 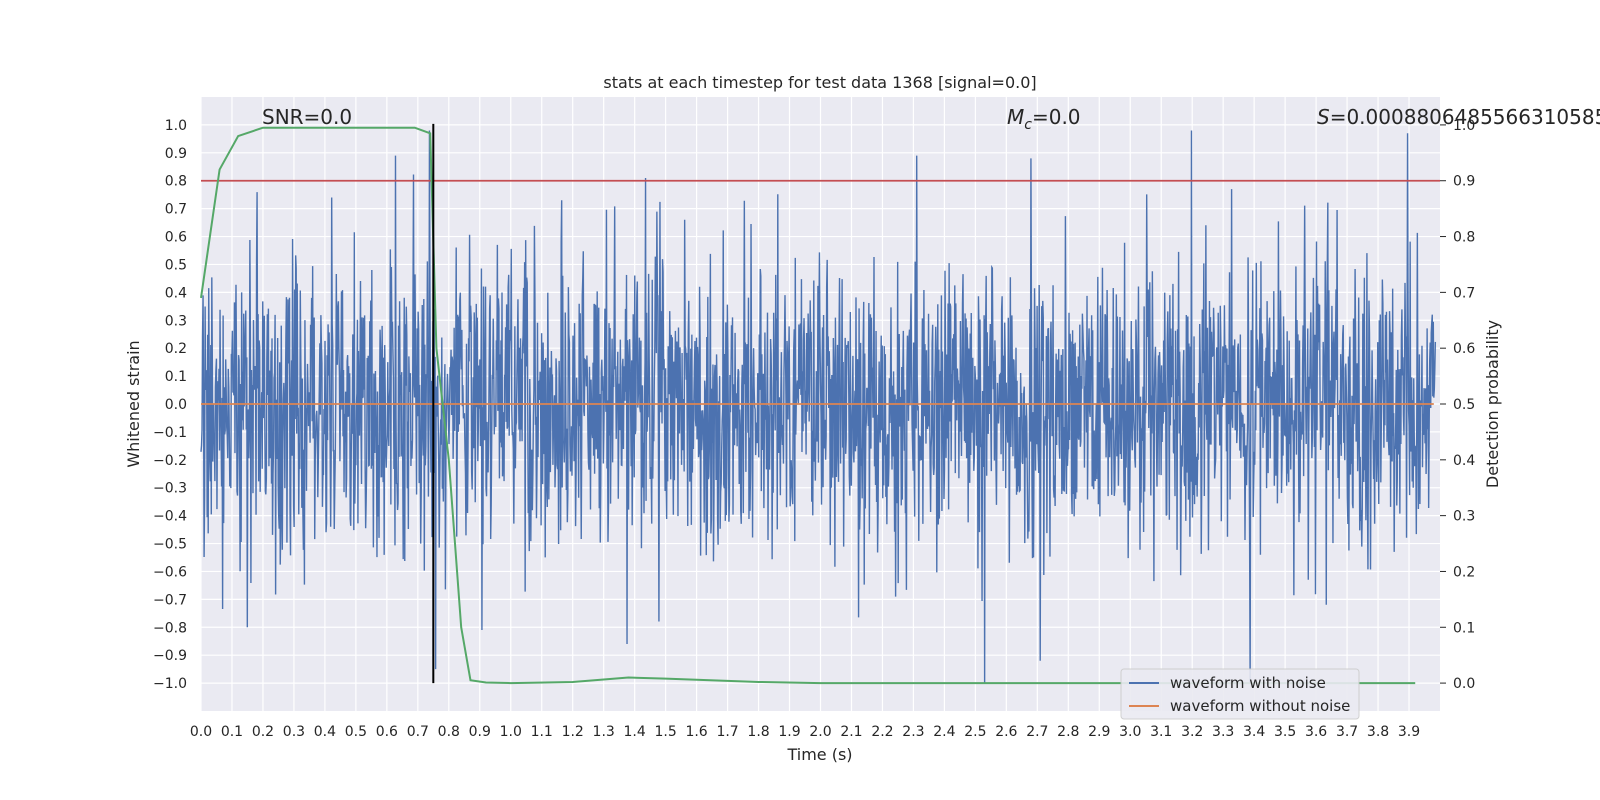 I want to click on y-right-tick-label: 0.1, so click(x=1464, y=628).